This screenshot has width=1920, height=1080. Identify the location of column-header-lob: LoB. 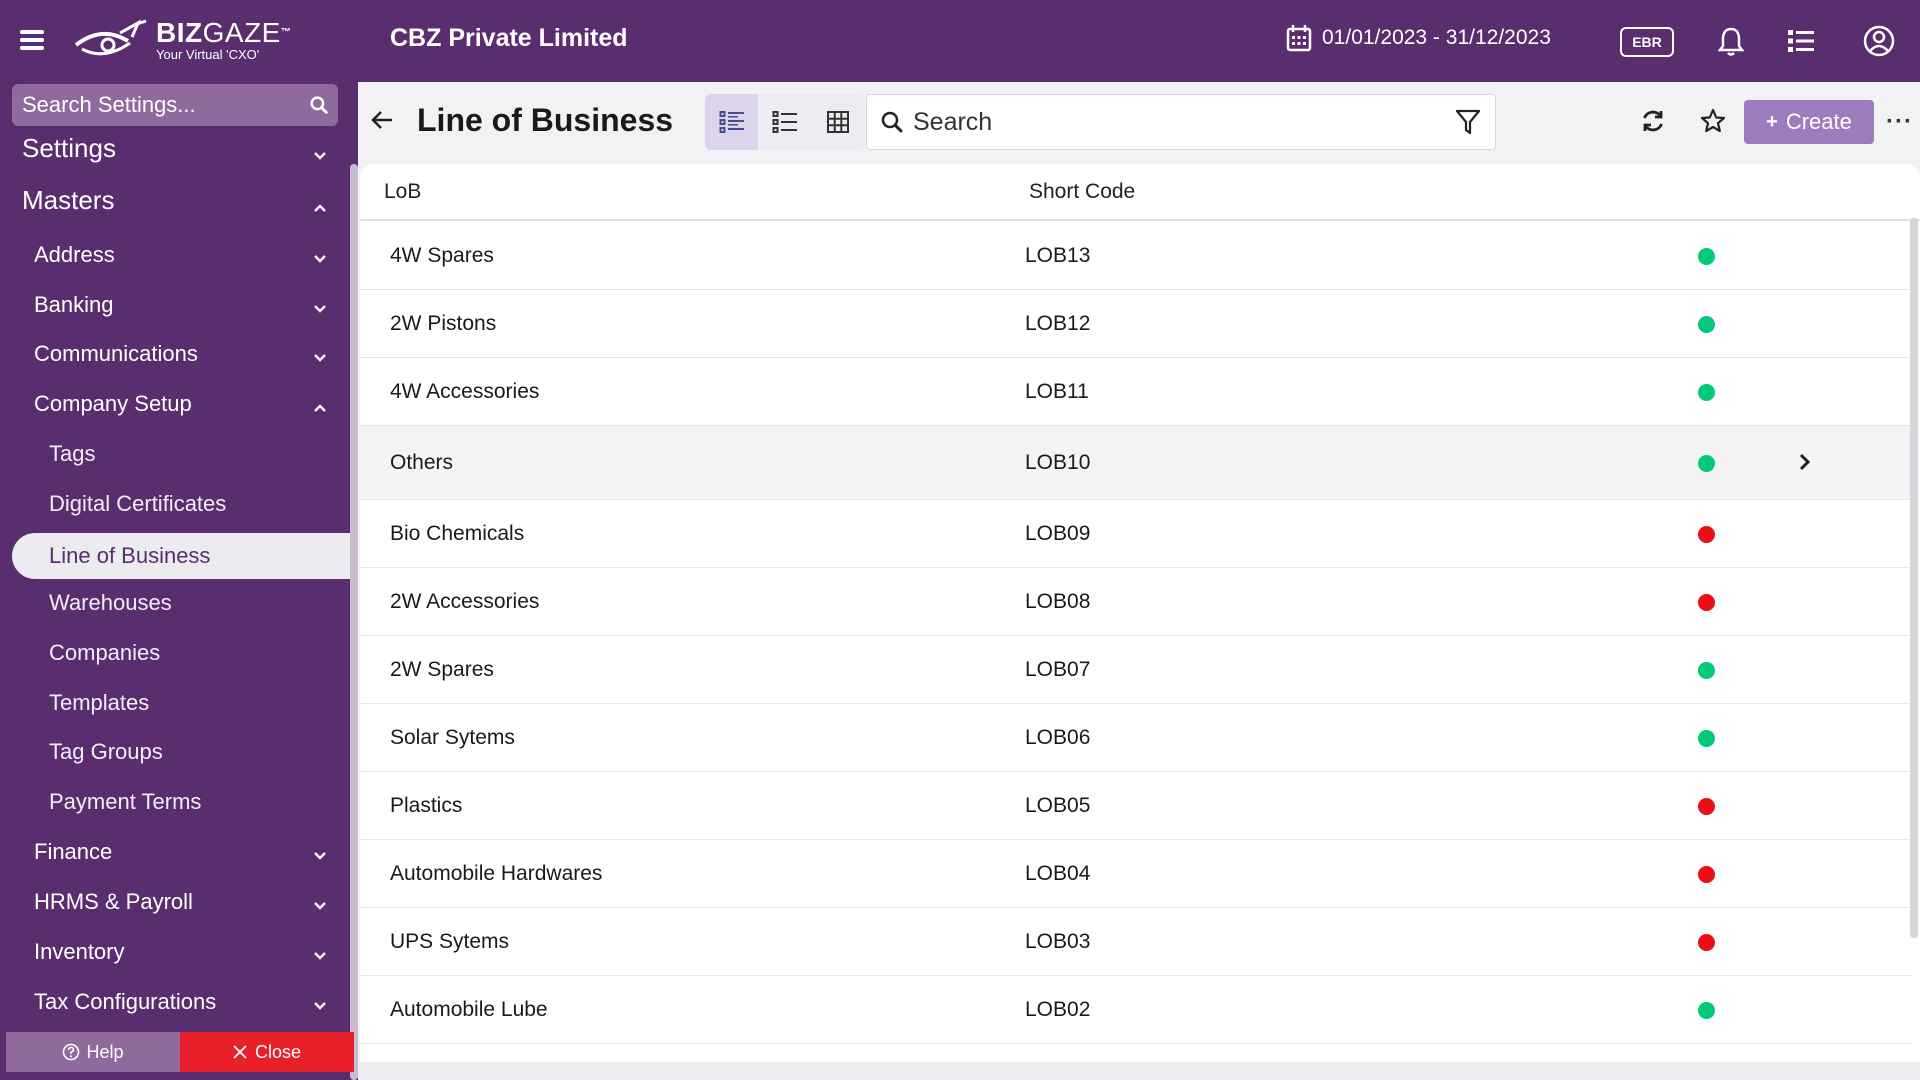
(403, 191).